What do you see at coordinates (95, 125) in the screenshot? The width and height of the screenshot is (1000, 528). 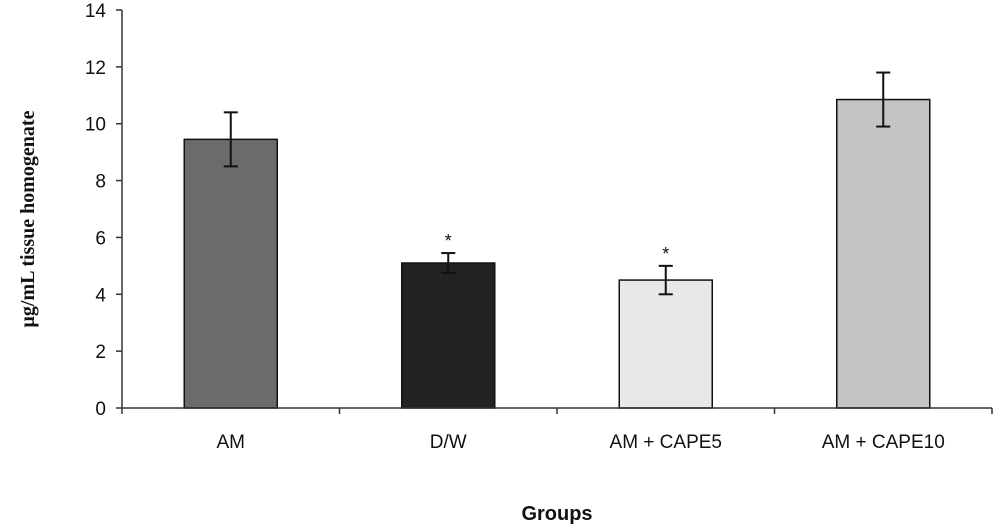 I see `y-tick-label: 10` at bounding box center [95, 125].